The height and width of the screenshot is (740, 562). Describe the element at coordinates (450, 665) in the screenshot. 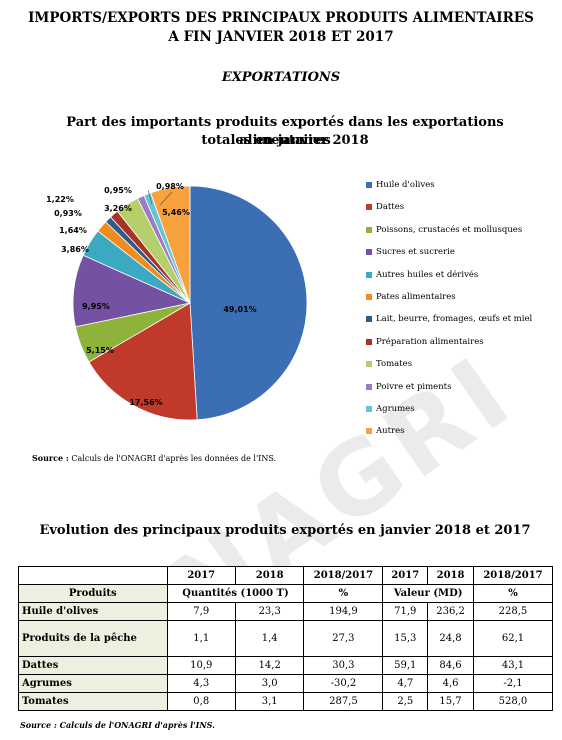

I see `table-cell: 84,6` at that location.